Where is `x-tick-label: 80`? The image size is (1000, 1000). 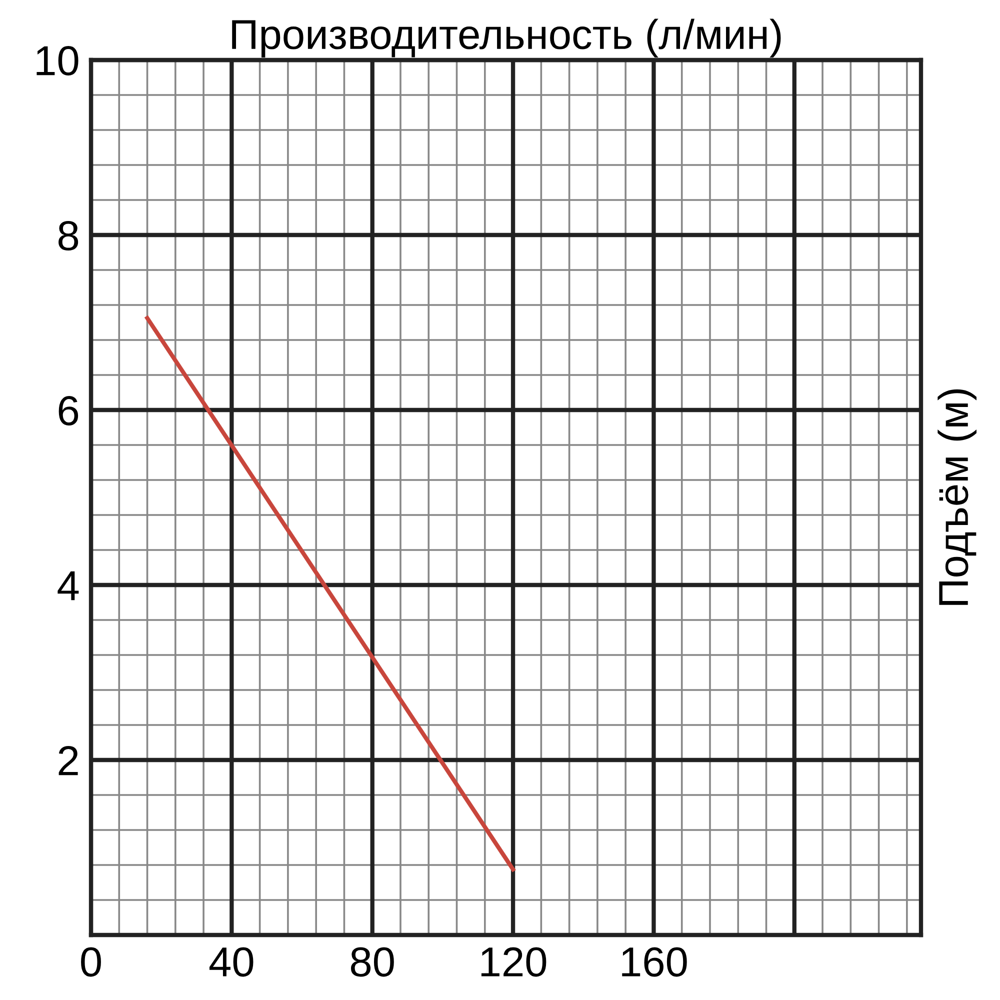
x-tick-label: 80 is located at coordinates (372, 962).